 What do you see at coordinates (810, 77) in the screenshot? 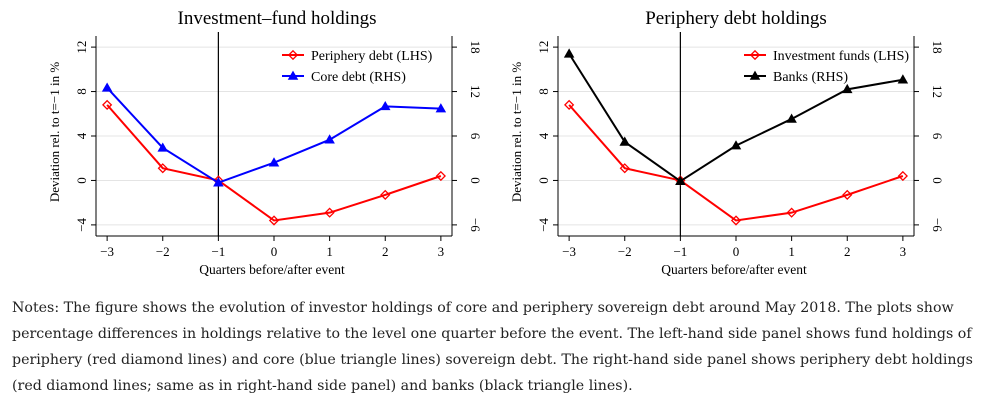
I see `legend-label: Banks (RHS)` at bounding box center [810, 77].